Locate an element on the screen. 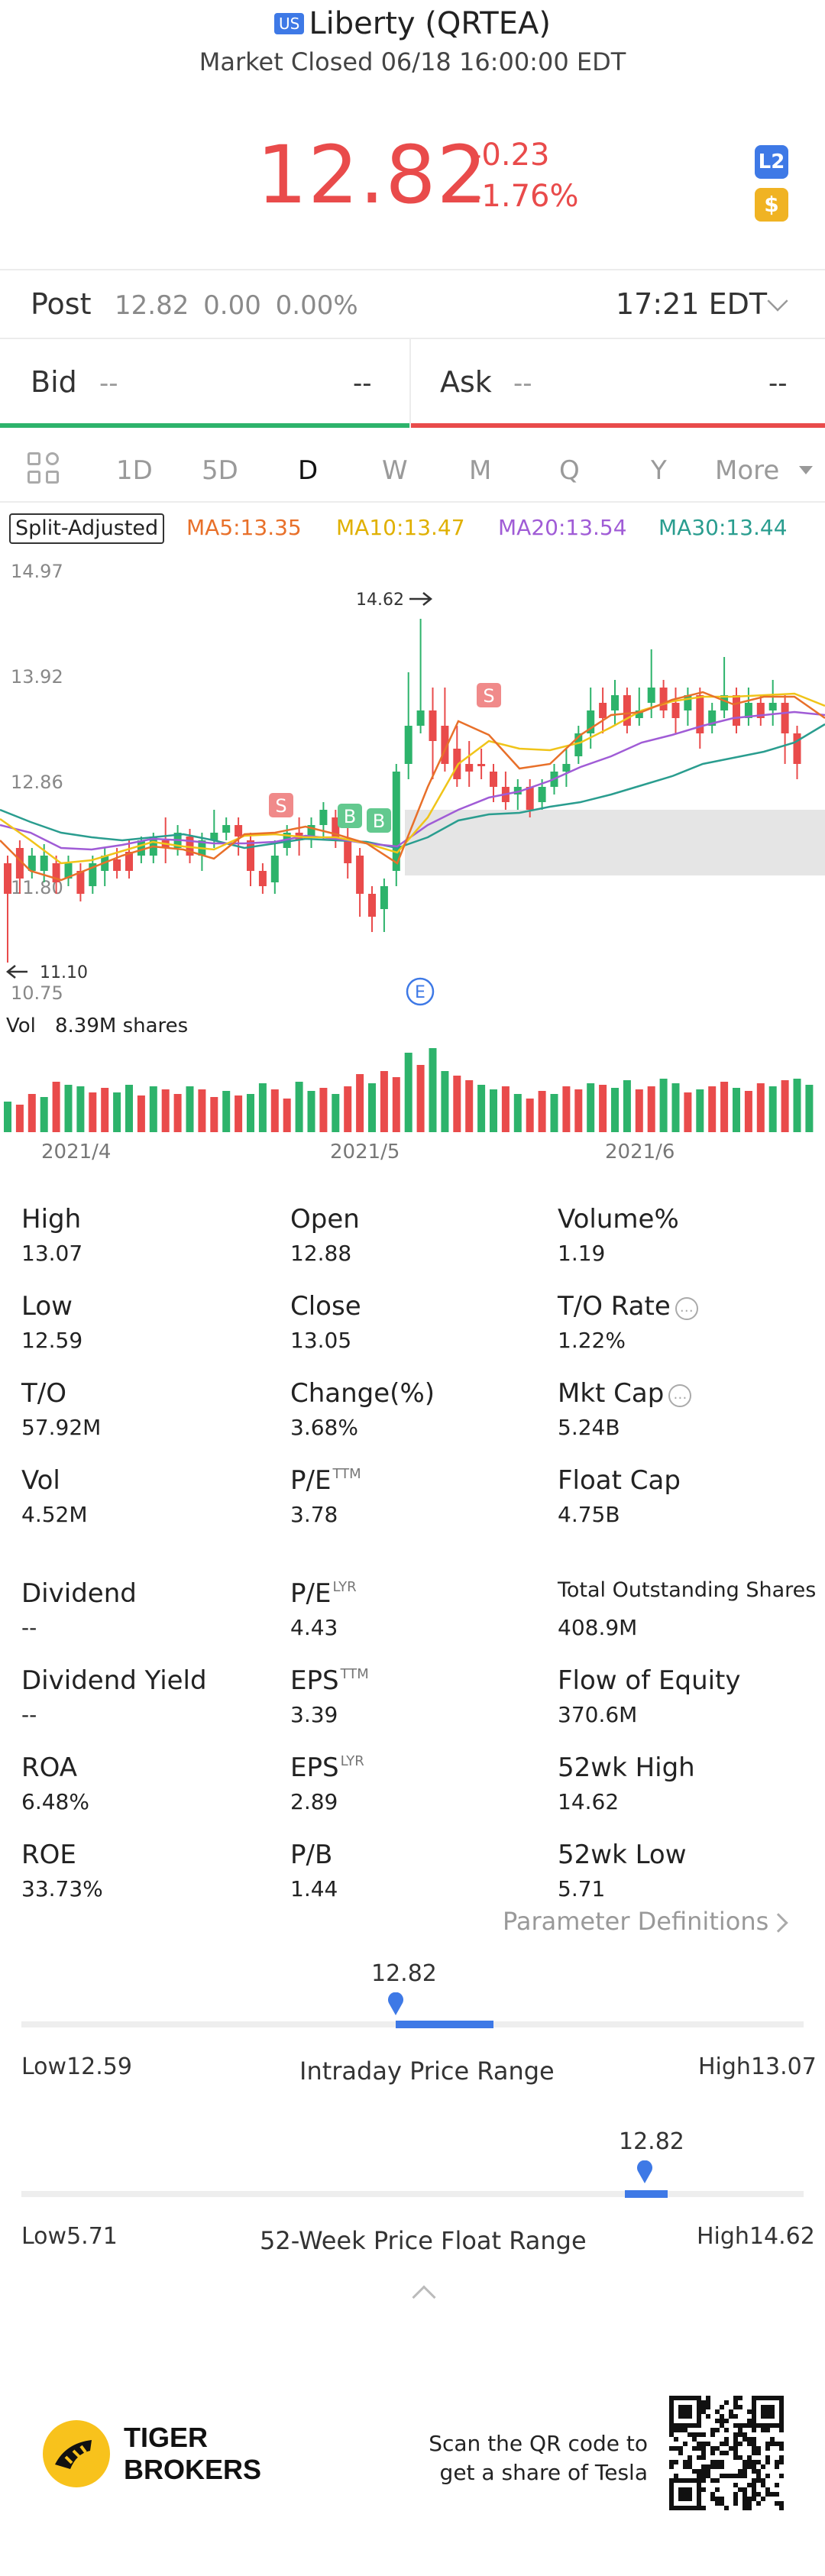  chevron-down-icon is located at coordinates (777, 301).